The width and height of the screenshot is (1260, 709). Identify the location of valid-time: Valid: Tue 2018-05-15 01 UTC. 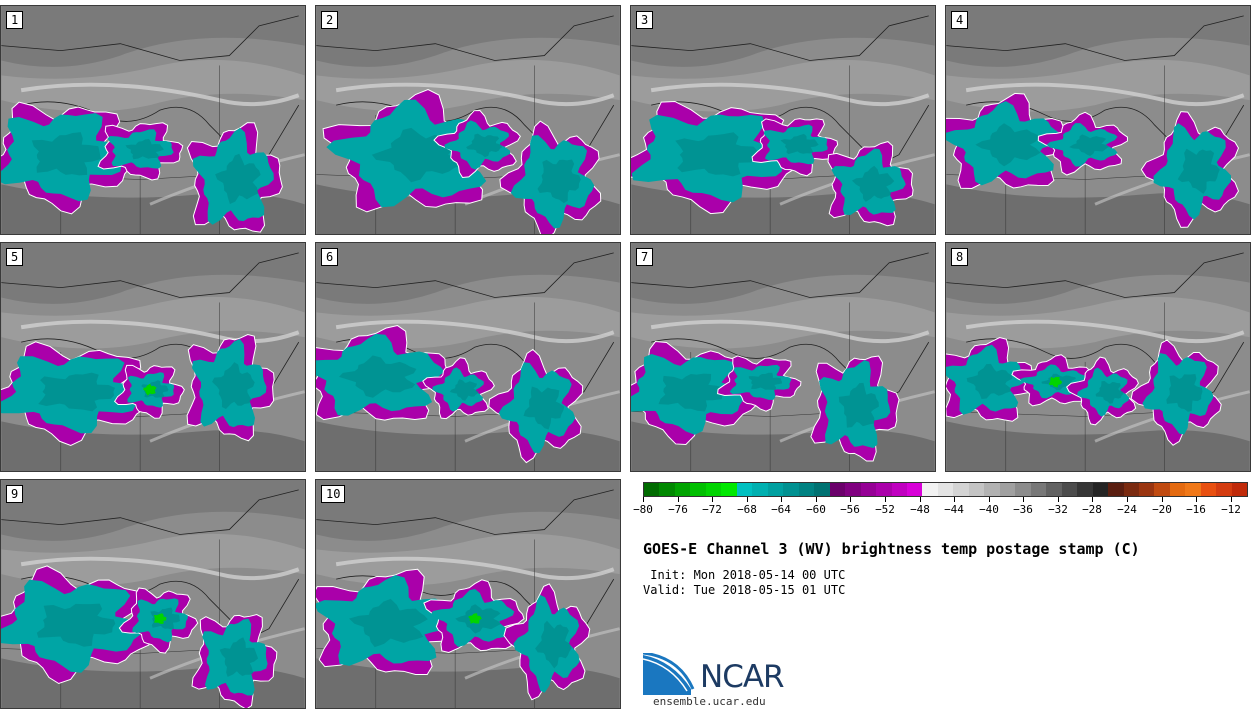
(744, 590).